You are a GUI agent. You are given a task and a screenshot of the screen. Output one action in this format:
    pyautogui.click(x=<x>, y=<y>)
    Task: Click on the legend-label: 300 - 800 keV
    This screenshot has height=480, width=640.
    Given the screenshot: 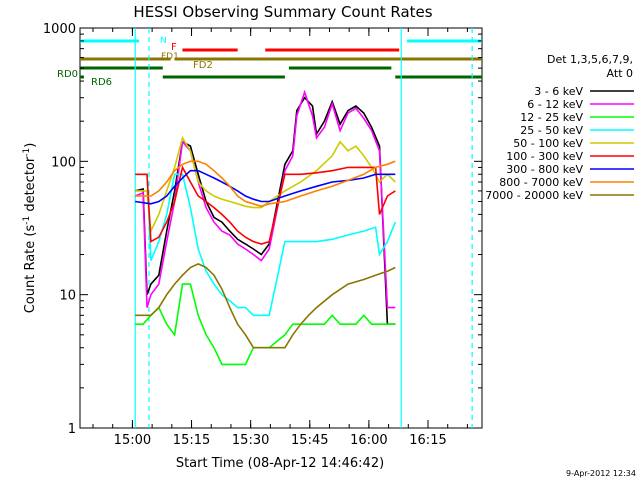 What is the action you would take?
    pyautogui.click(x=544, y=169)
    